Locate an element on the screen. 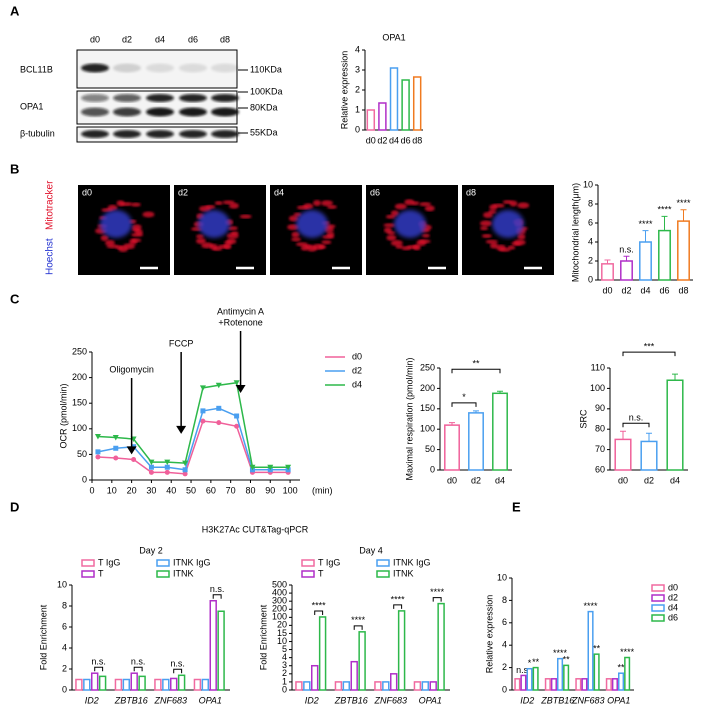 The image size is (709, 720). marker-label: 80KDa is located at coordinates (264, 107).